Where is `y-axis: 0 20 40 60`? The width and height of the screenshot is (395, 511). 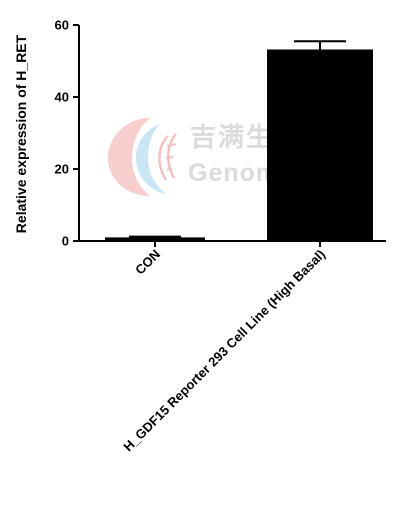
y-axis: 0 20 40 60 is located at coordinates (67, 133).